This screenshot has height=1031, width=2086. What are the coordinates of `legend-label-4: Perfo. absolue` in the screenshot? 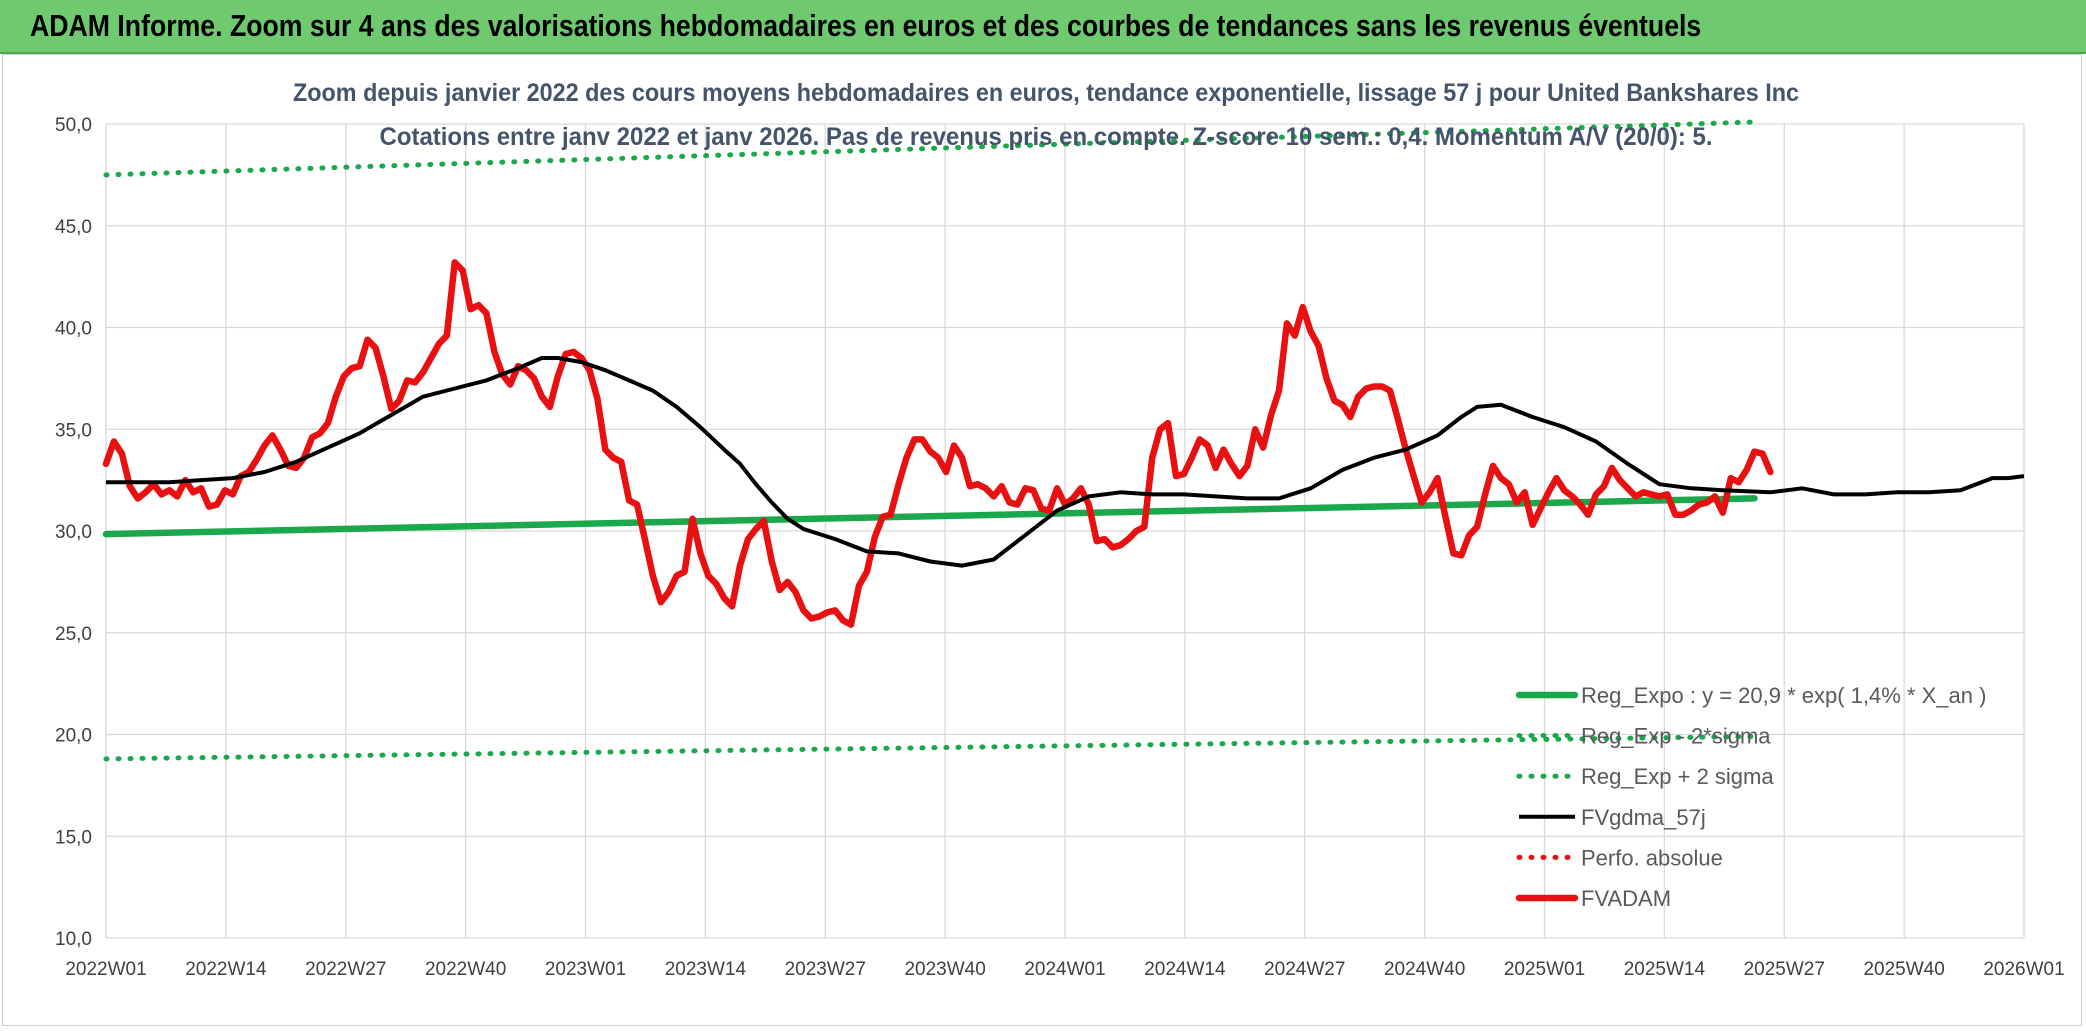 It's located at (1652, 857).